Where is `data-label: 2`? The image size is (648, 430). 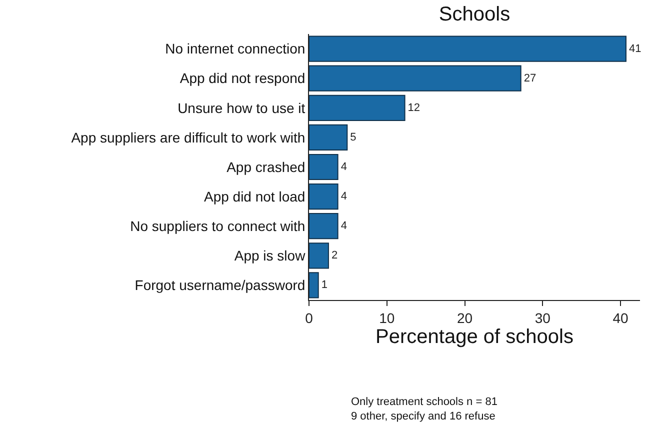
data-label: 2 is located at coordinates (334, 256).